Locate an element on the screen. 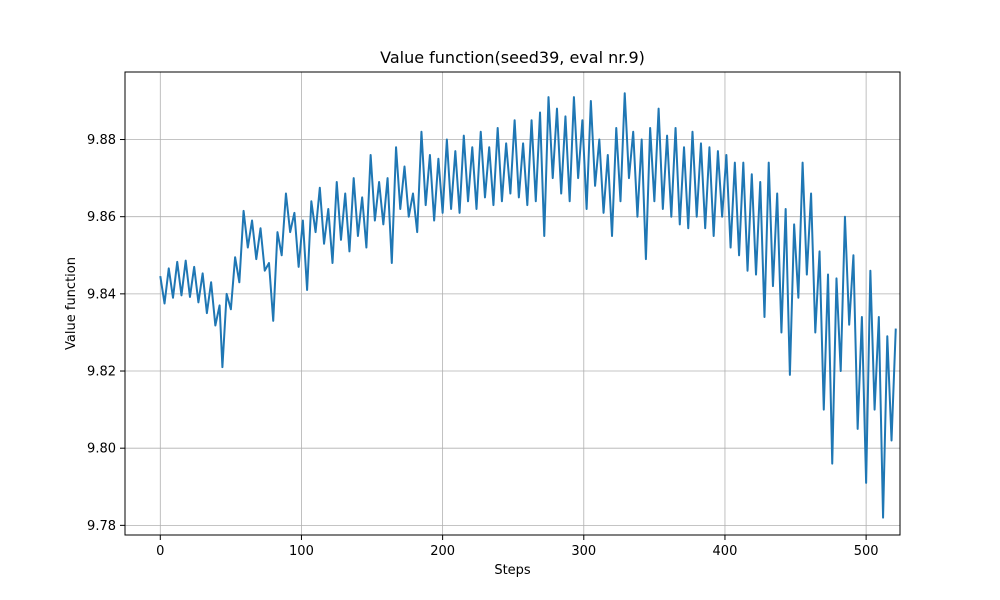  y-tick-label: 9.88 is located at coordinates (101, 140).